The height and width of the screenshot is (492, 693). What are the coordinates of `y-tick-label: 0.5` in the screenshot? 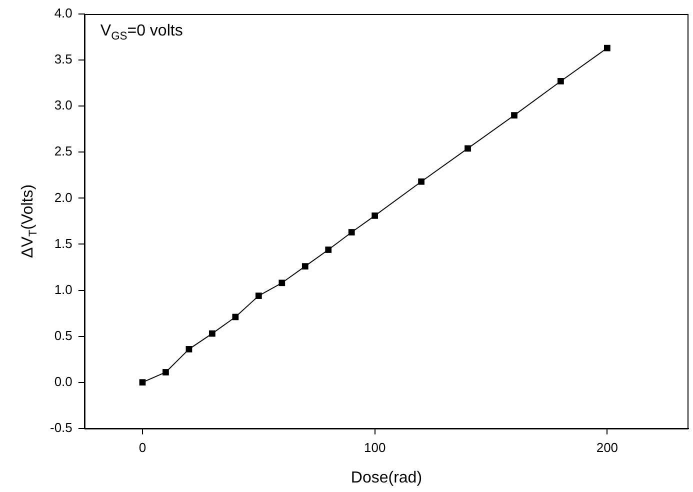 It's located at (63, 335).